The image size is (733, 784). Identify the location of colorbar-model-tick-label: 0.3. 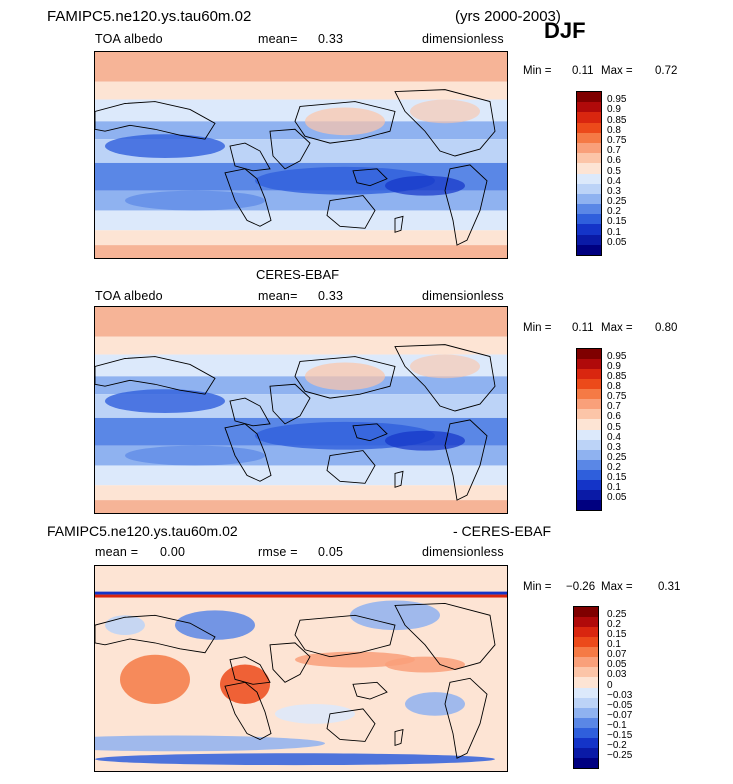
(614, 191).